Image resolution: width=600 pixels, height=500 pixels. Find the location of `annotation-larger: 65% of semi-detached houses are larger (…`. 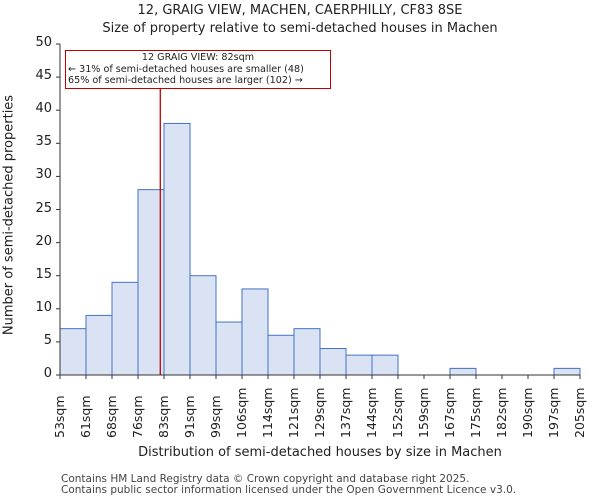

annotation-larger: 65% of semi-detached houses are larger (… is located at coordinates (185, 80).